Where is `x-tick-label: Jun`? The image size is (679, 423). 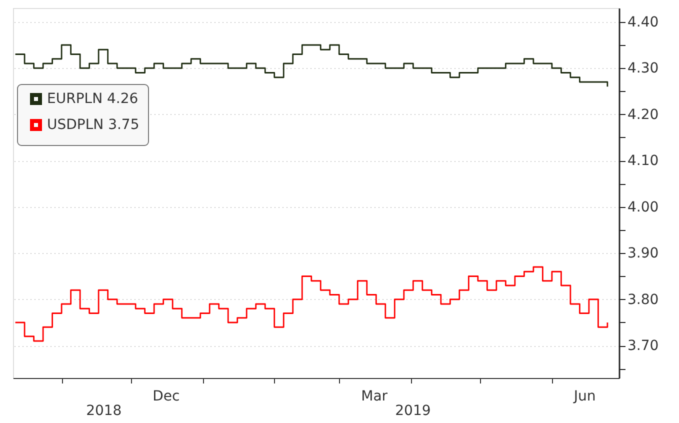 x-tick-label: Jun is located at coordinates (584, 396).